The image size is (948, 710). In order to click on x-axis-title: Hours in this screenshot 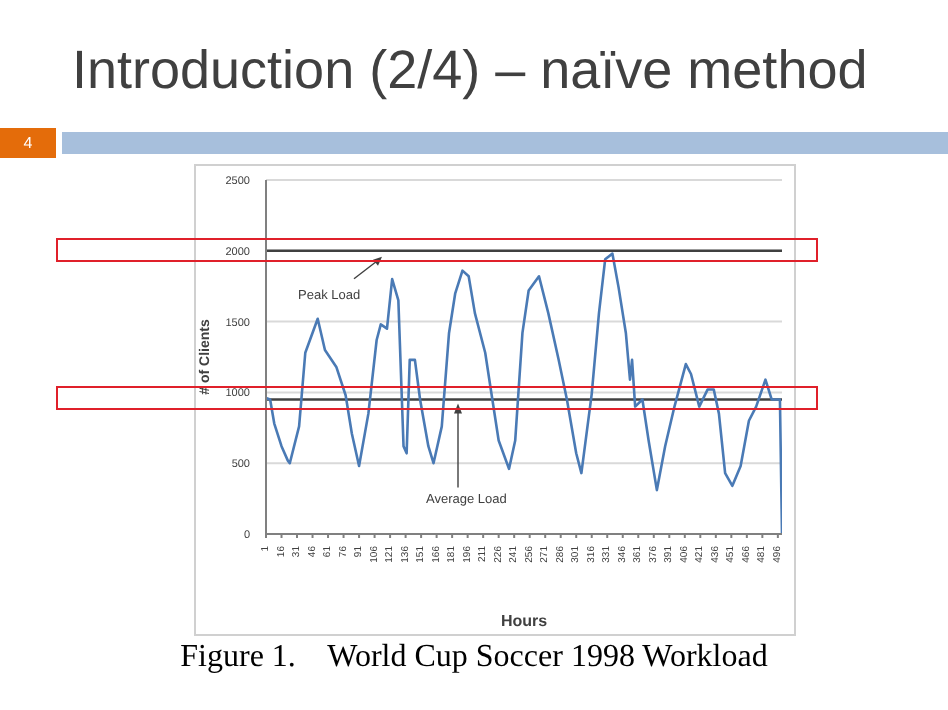, I will do `click(524, 621)`.